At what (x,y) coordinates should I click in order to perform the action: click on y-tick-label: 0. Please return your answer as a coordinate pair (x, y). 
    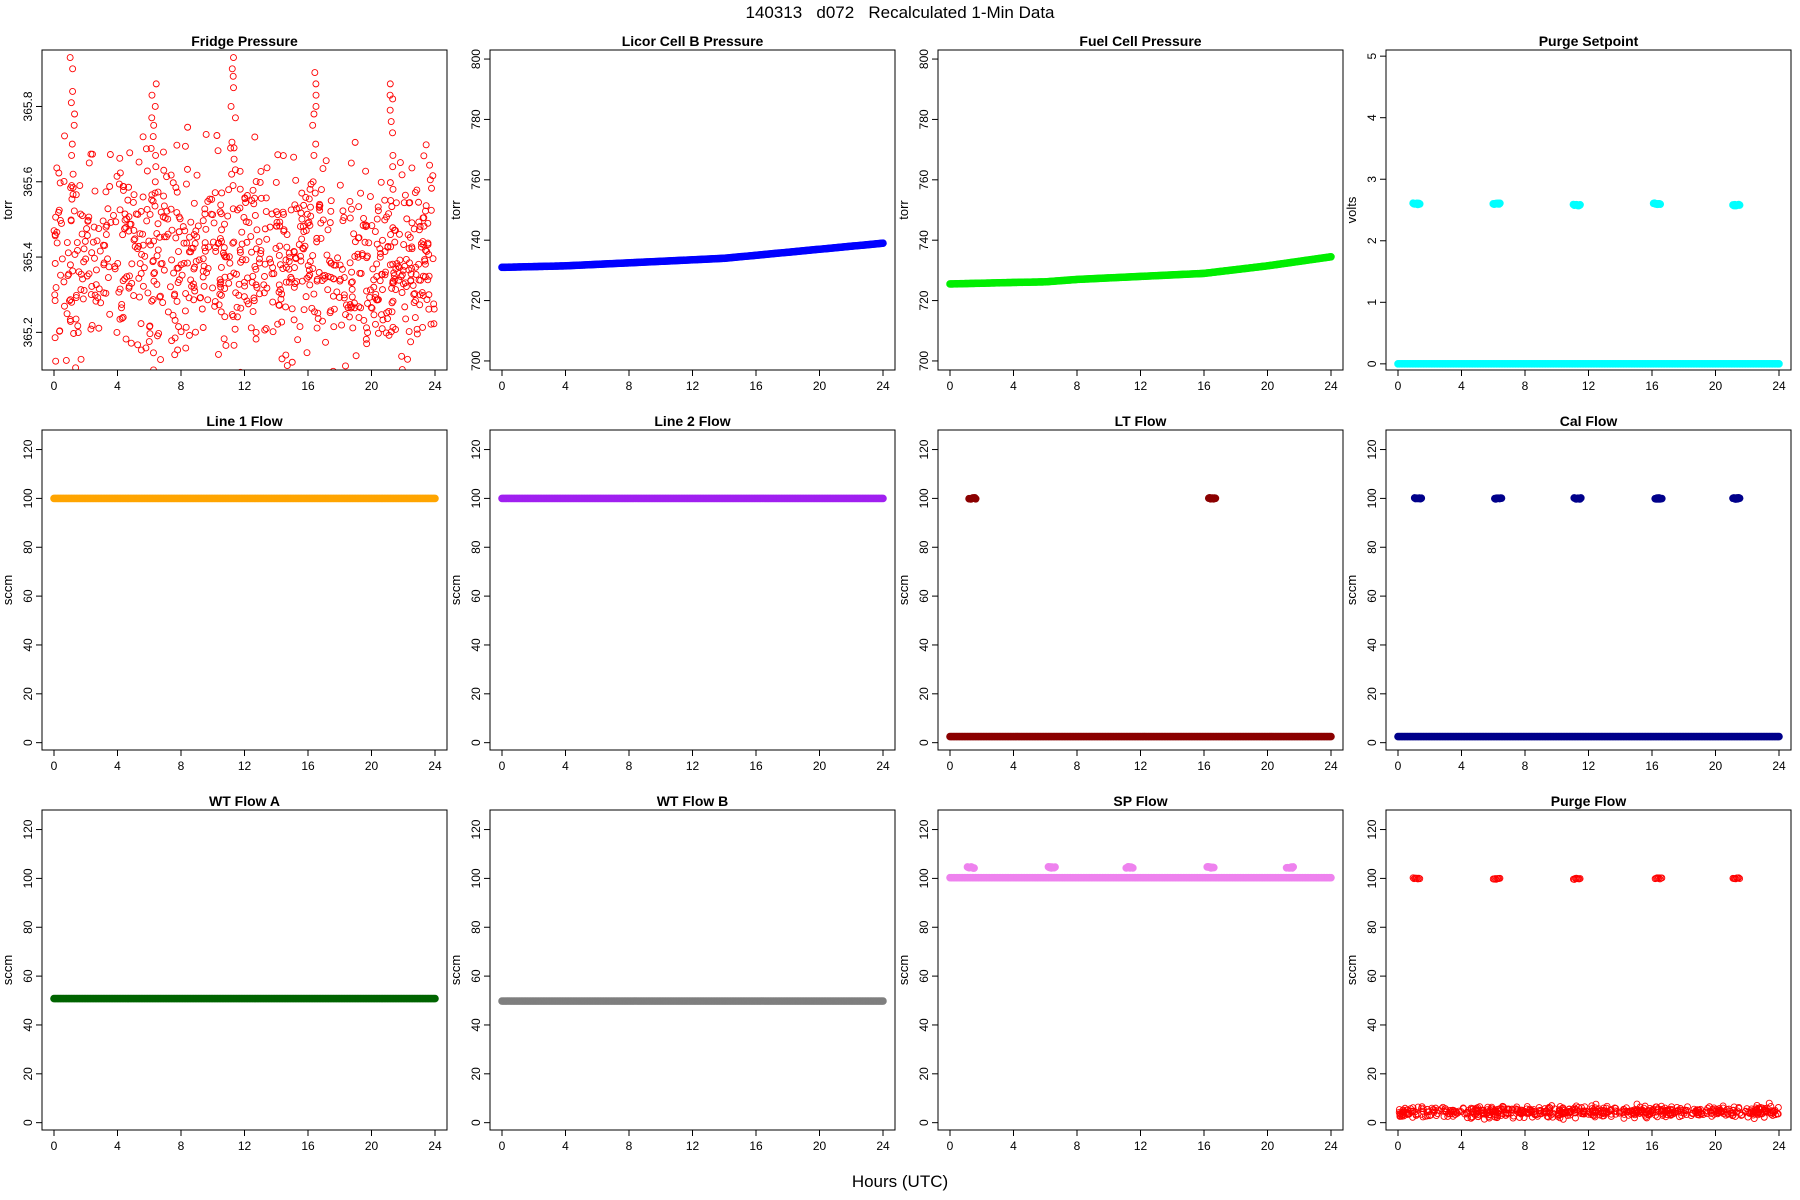
    Looking at the image, I should click on (1372, 742).